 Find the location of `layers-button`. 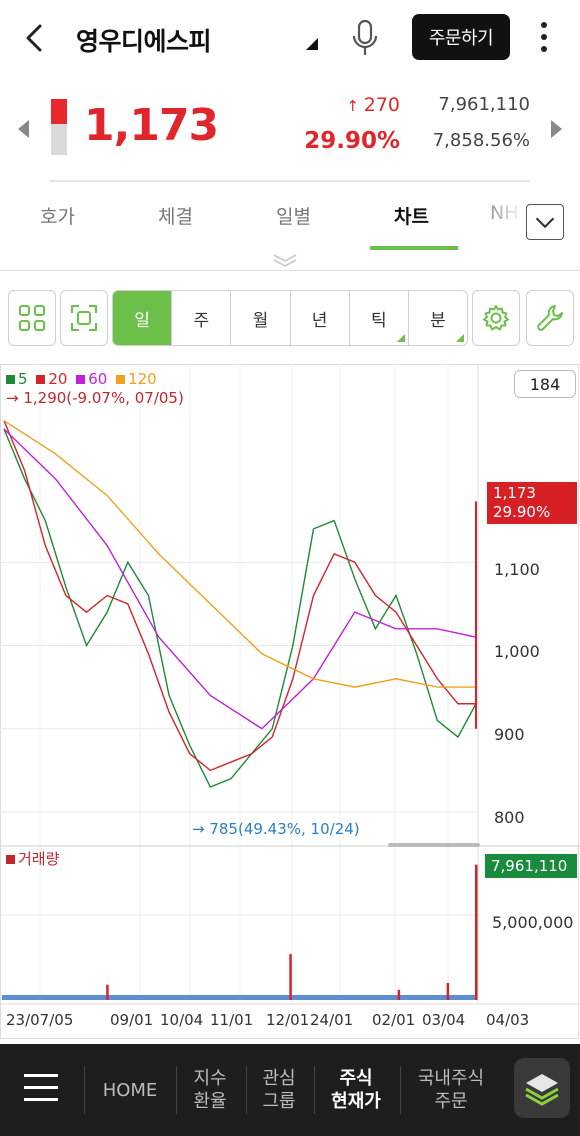

layers-button is located at coordinates (542, 1088).